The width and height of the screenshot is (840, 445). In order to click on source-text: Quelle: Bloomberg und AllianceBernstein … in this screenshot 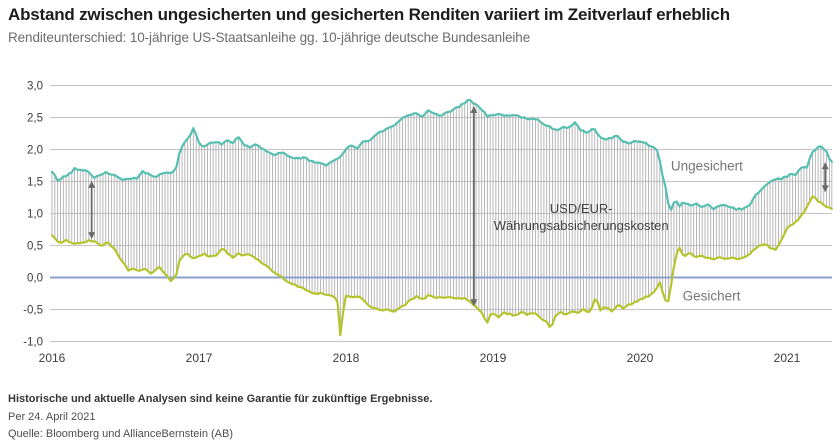, I will do `click(121, 434)`.